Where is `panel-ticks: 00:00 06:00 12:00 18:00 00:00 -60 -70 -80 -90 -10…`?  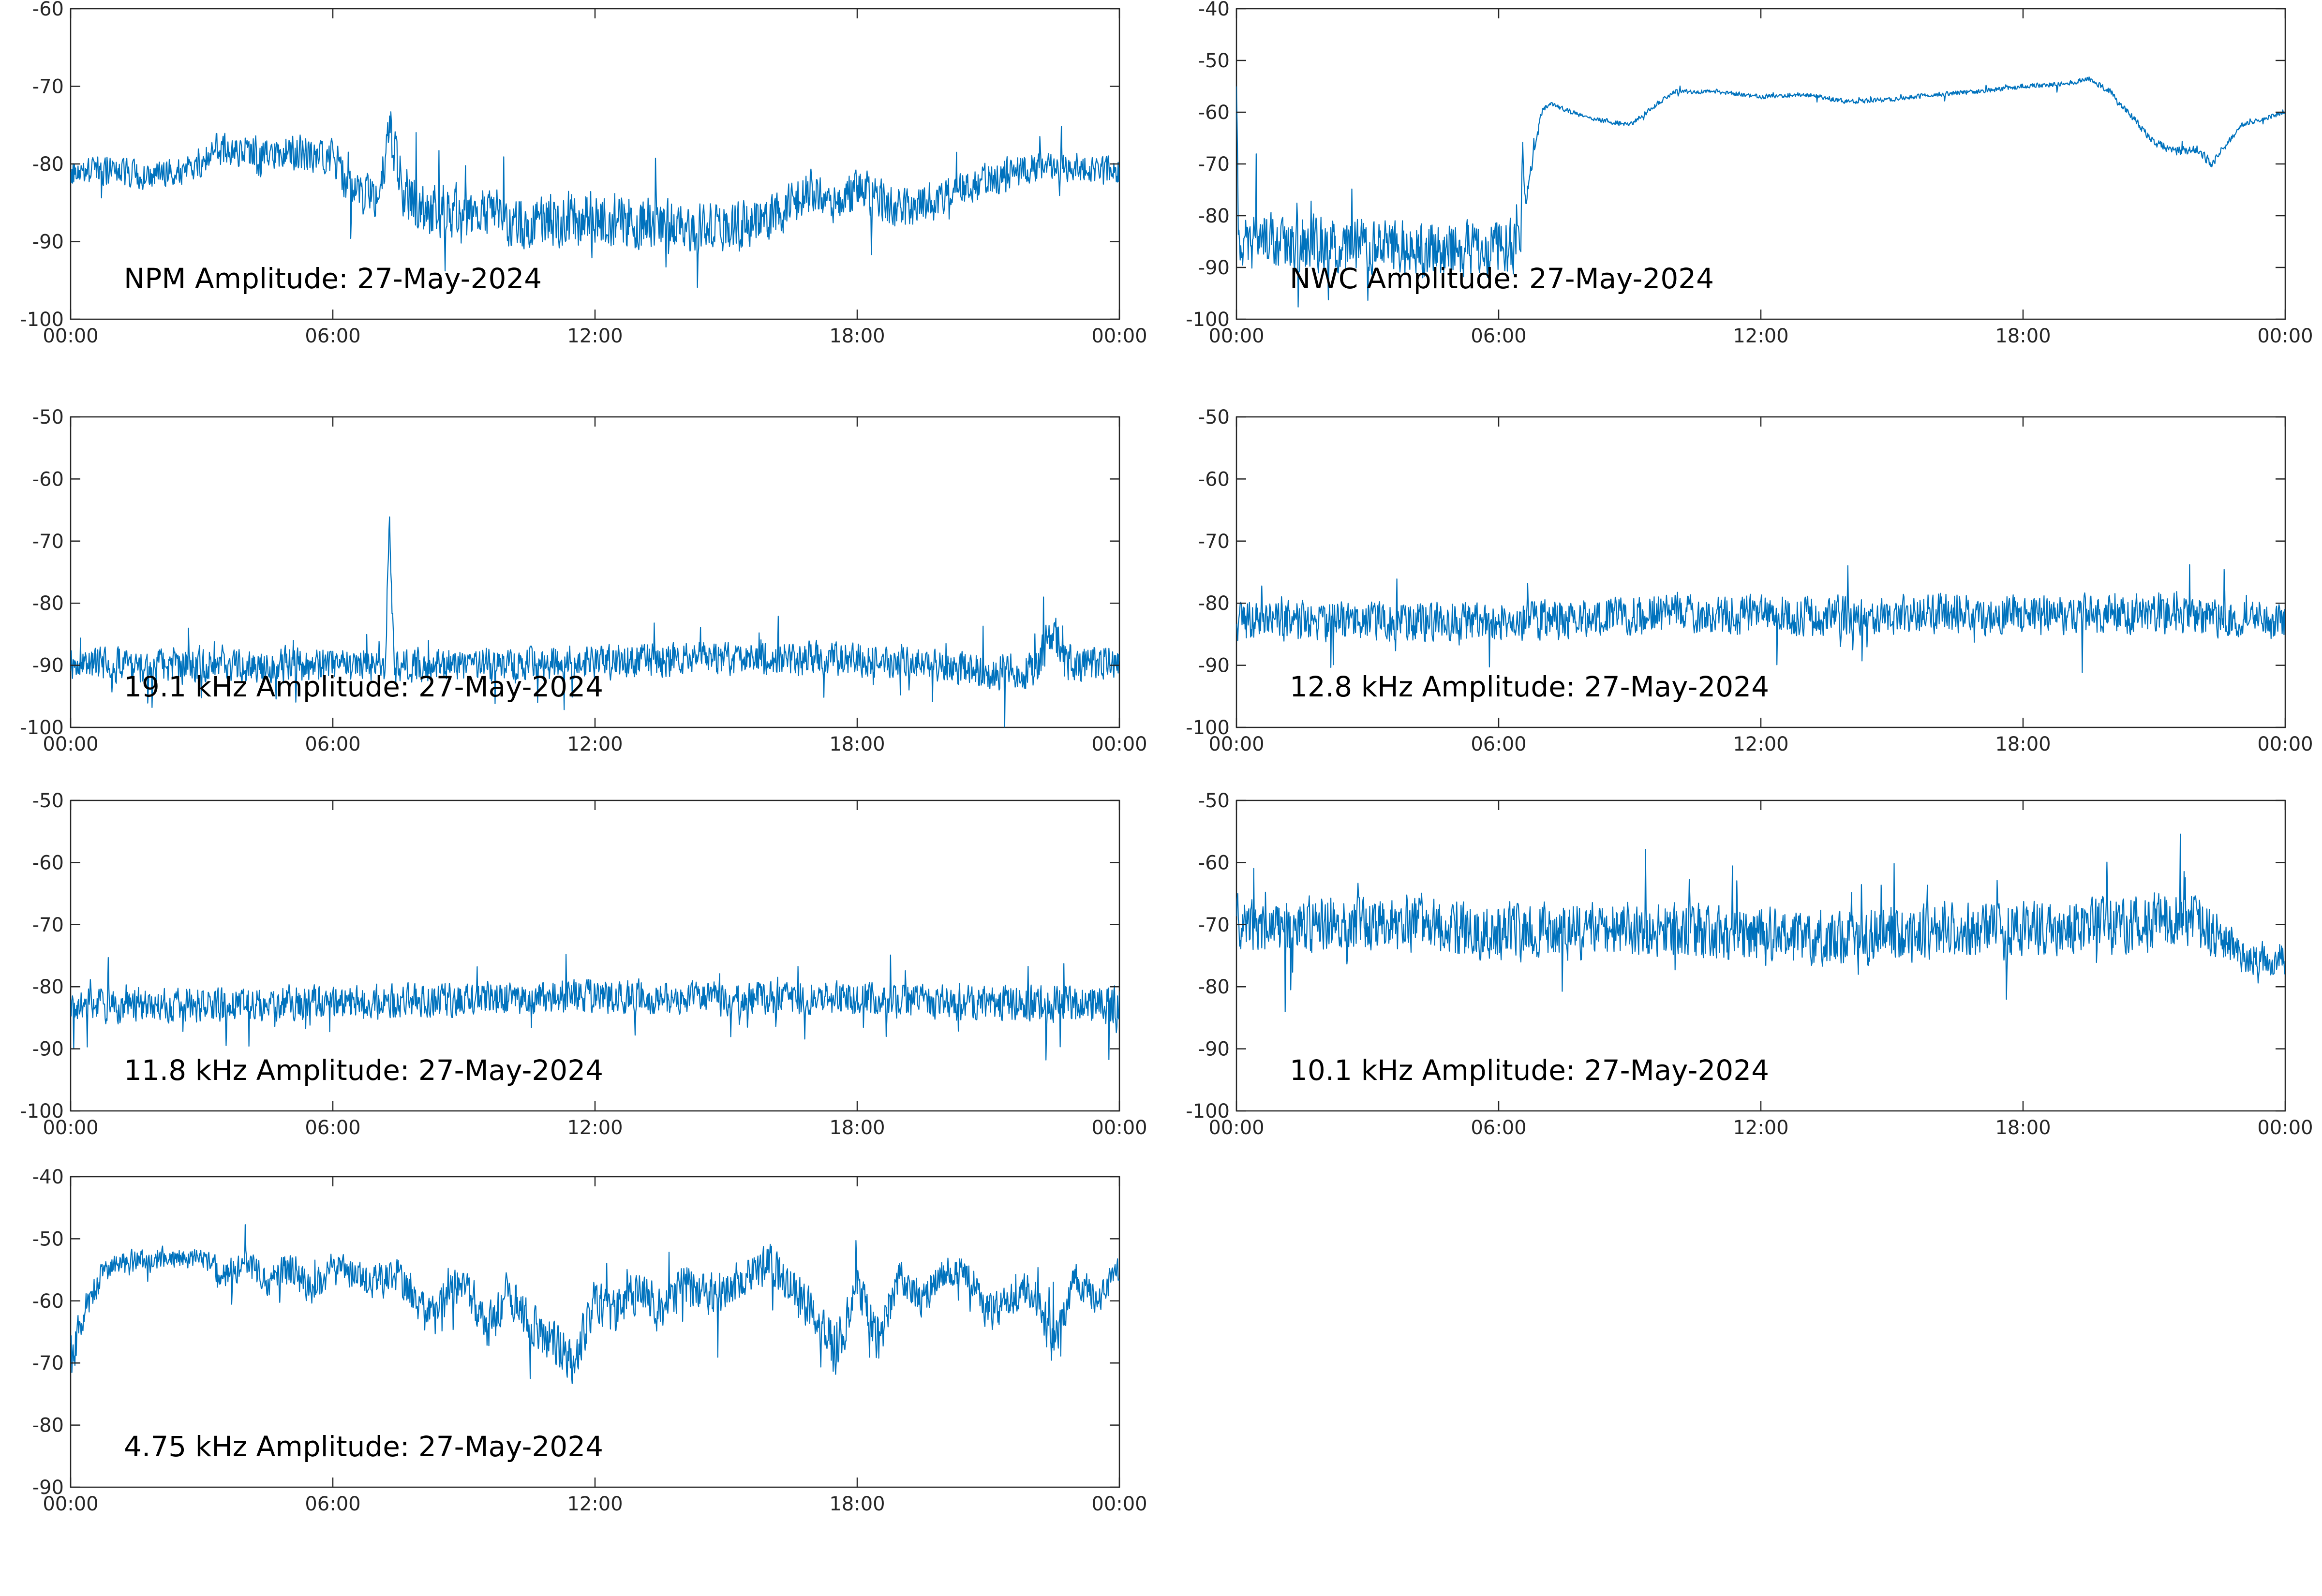
panel-ticks: 00:00 06:00 12:00 18:00 00:00 -60 -70 -80 -90 -10… is located at coordinates (583, 173).